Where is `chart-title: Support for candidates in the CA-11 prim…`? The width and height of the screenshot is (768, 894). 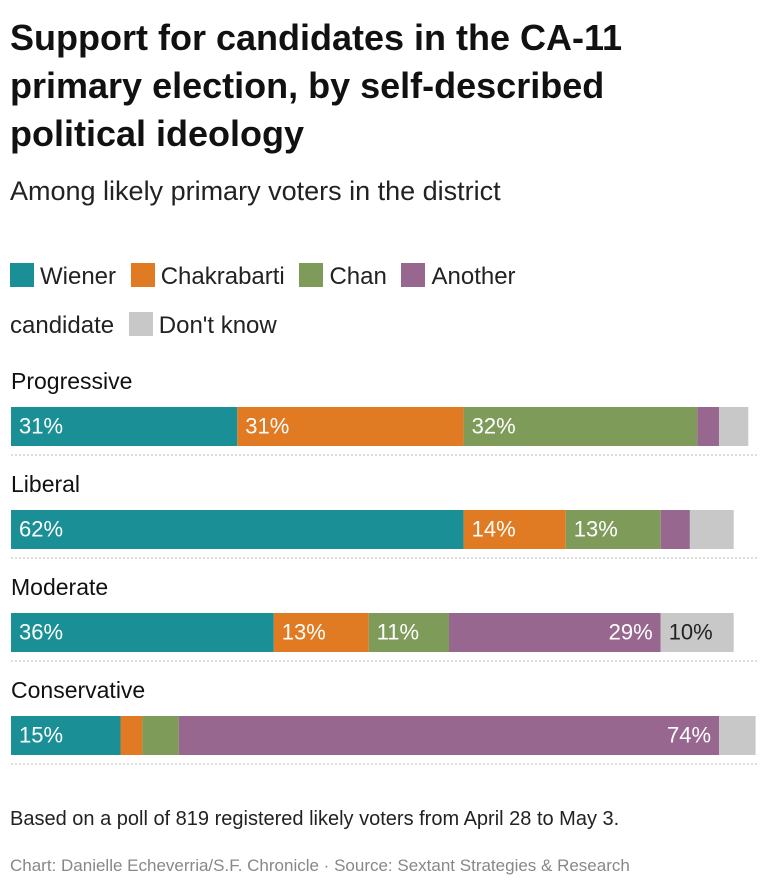
chart-title: Support for candidates in the CA-11 prim… is located at coordinates (316, 85).